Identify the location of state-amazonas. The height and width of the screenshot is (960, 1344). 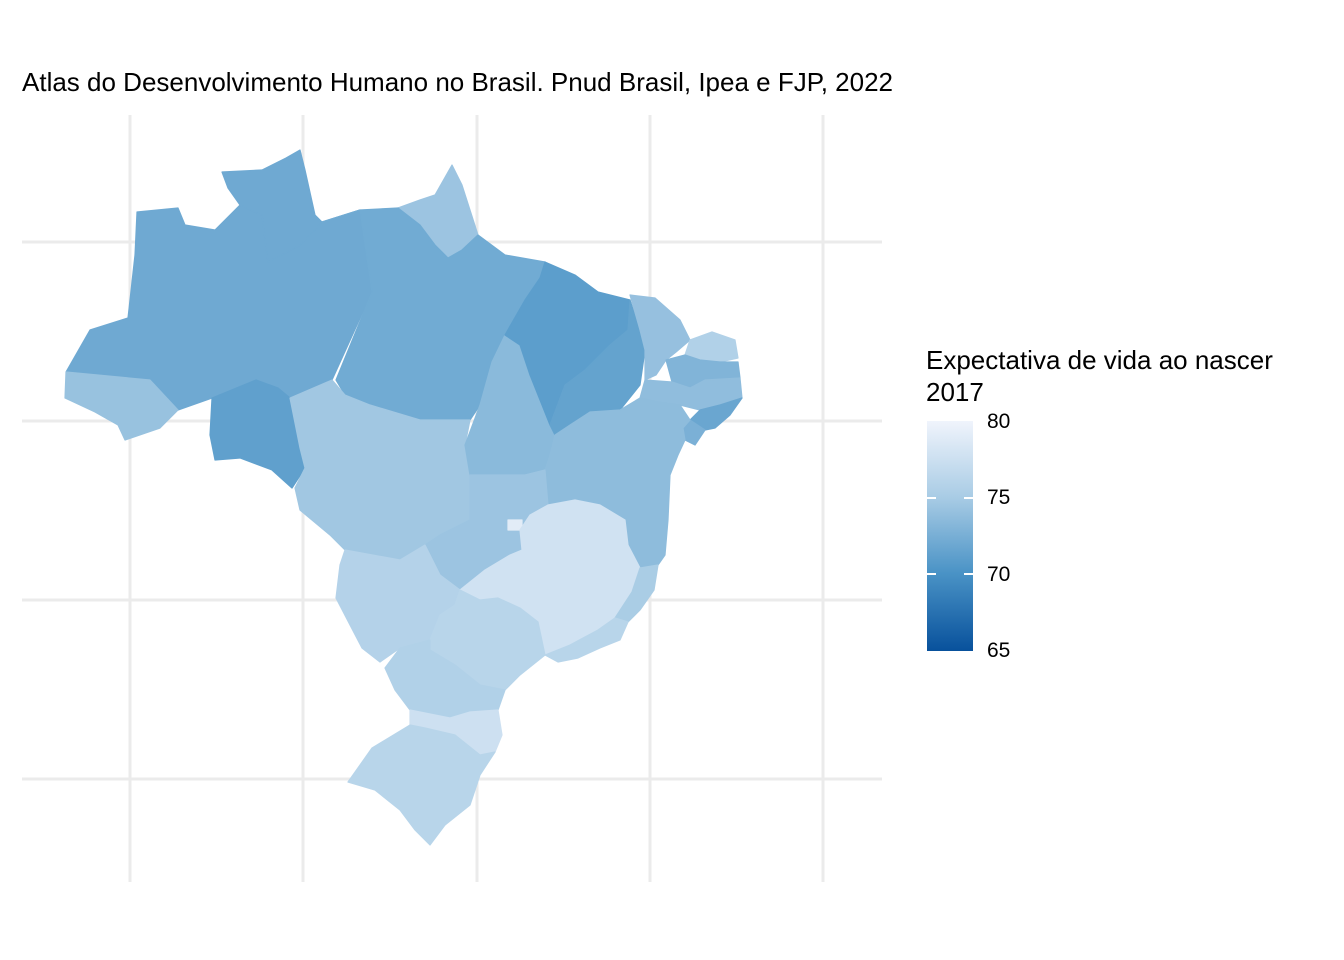
(219, 307).